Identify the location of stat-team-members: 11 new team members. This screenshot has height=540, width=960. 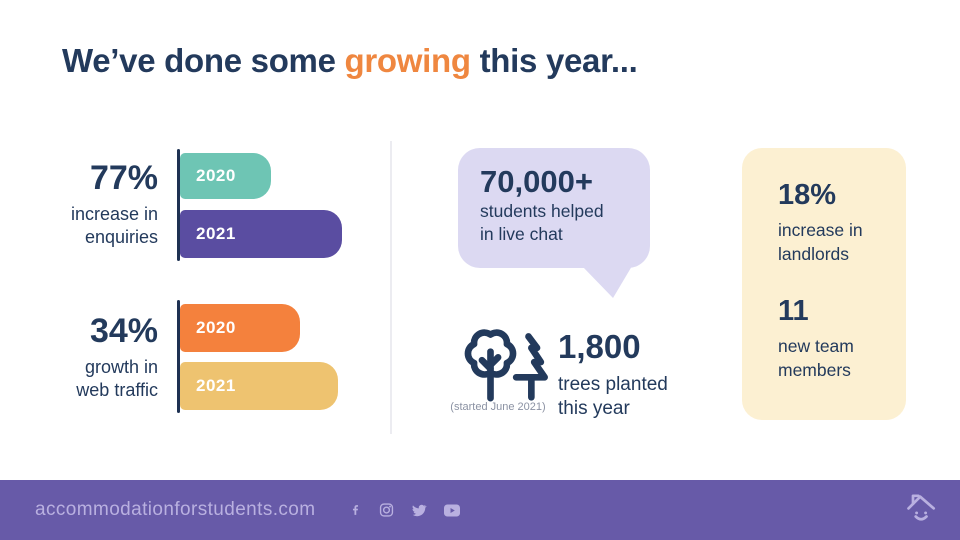
(834, 339).